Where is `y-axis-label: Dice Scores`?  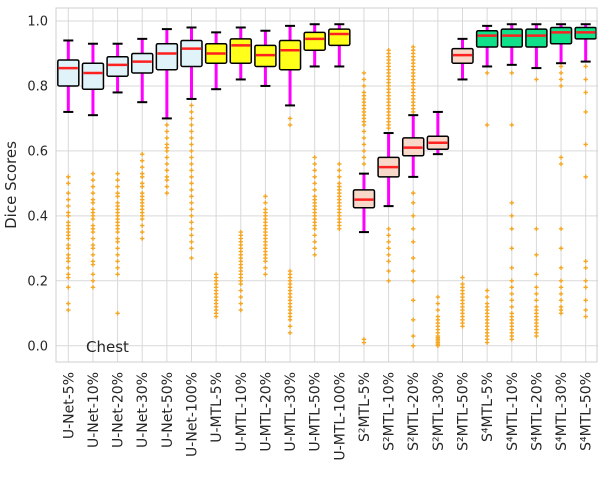 y-axis-label: Dice Scores is located at coordinates (11, 185).